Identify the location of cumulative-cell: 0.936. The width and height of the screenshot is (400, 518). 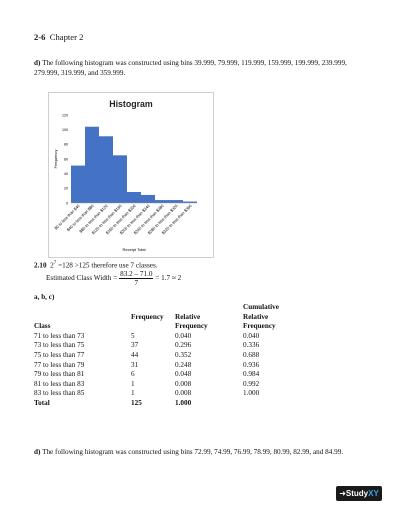
(251, 364).